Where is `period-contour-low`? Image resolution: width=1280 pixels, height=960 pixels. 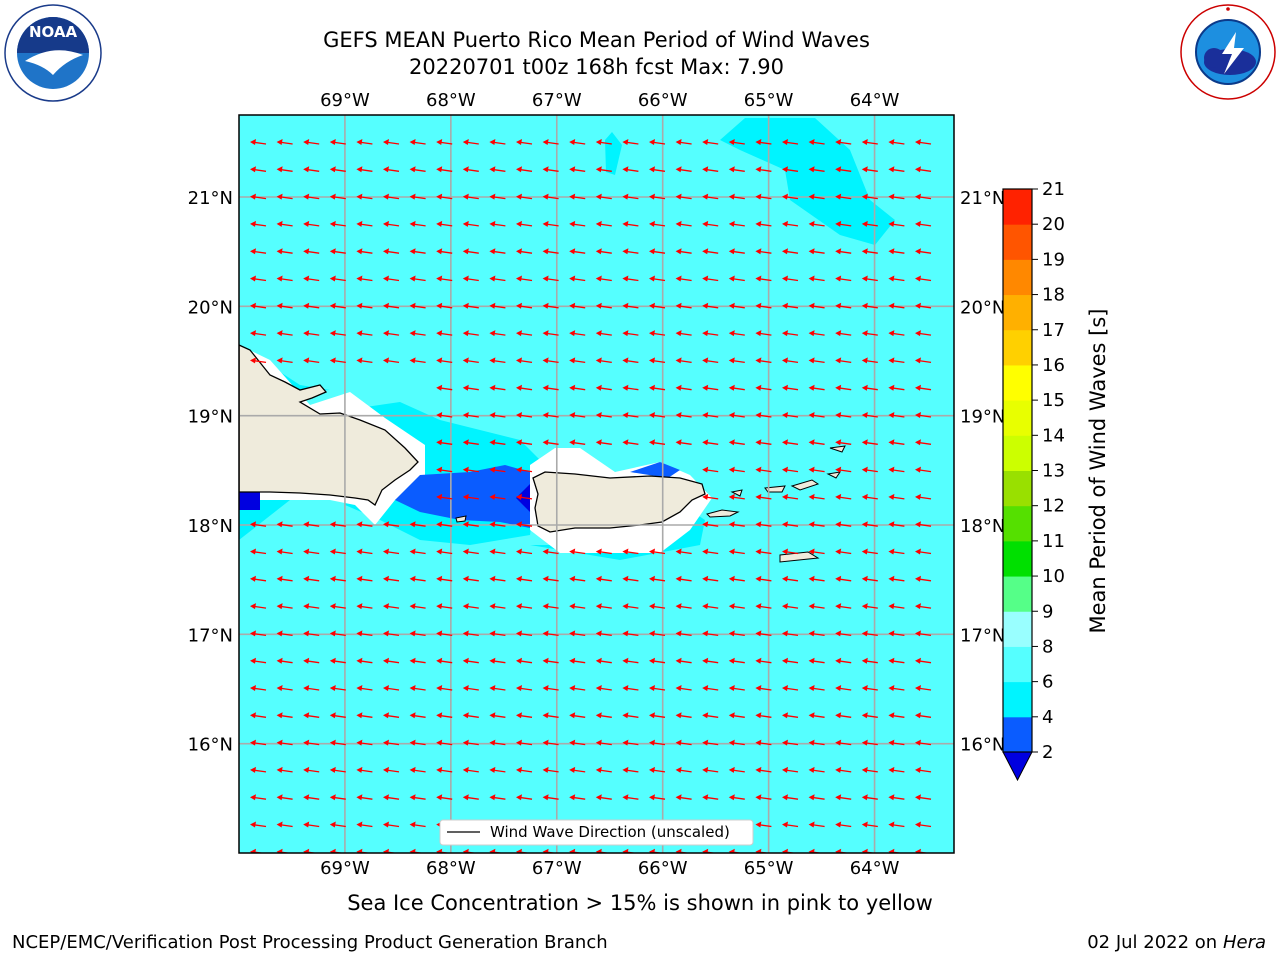
period-contour-low is located at coordinates (462, 496).